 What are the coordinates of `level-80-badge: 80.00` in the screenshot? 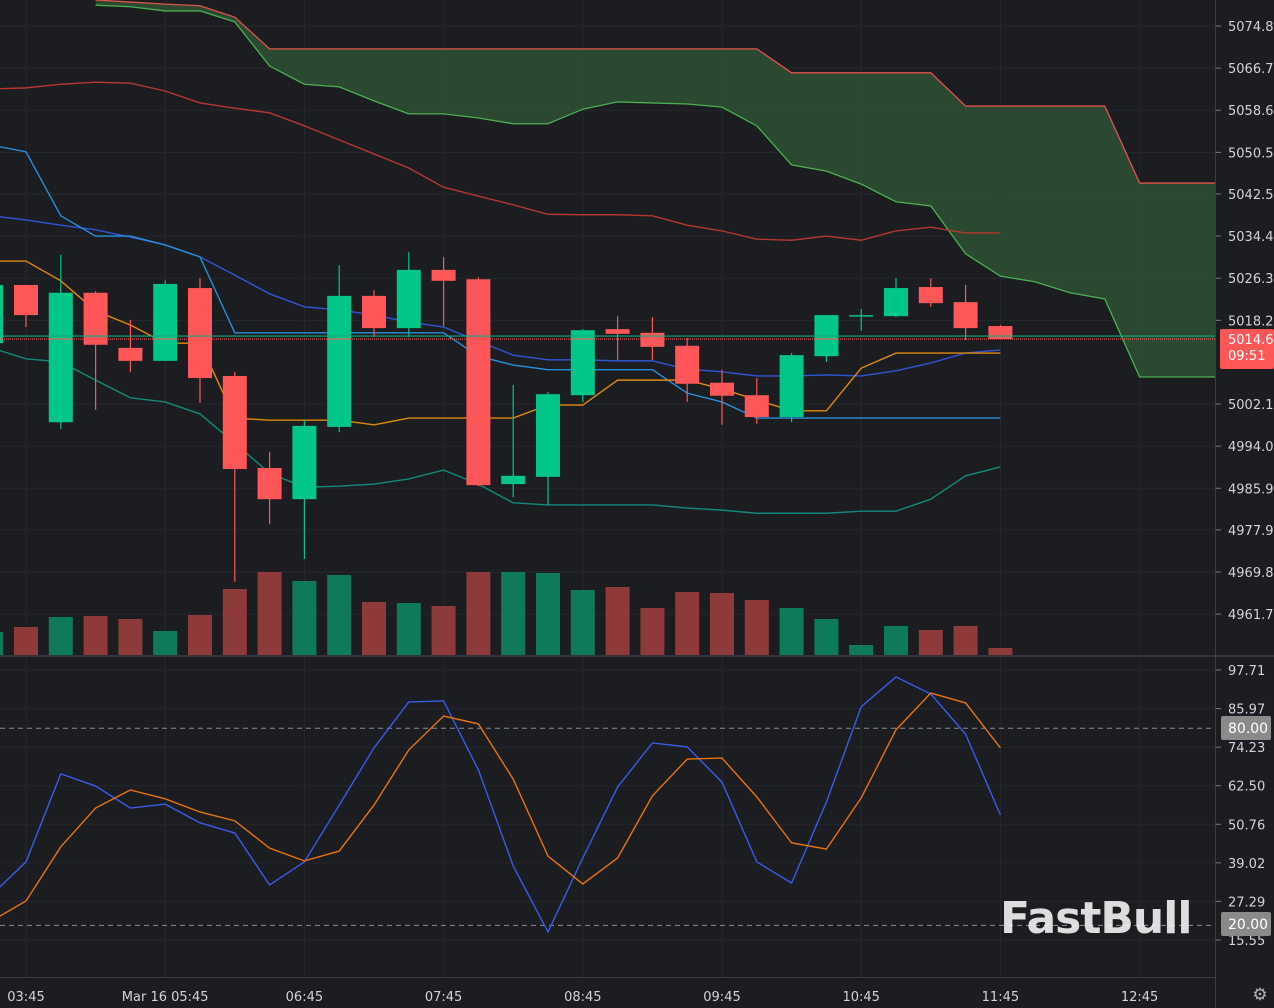 It's located at (1246, 728).